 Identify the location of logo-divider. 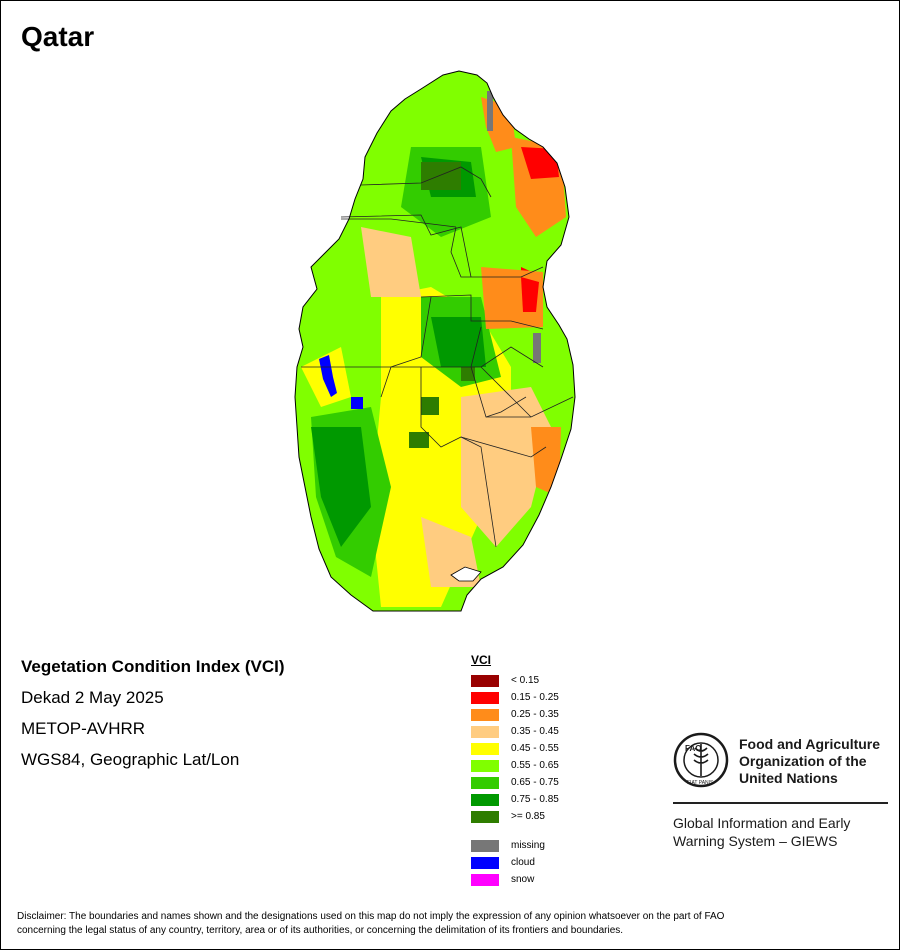
(780, 803).